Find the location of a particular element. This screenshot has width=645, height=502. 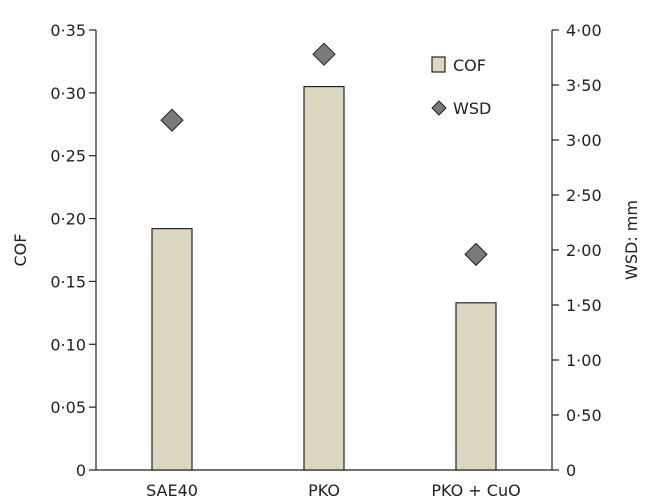

y-left-tick-label: 0 is located at coordinates (81, 470).